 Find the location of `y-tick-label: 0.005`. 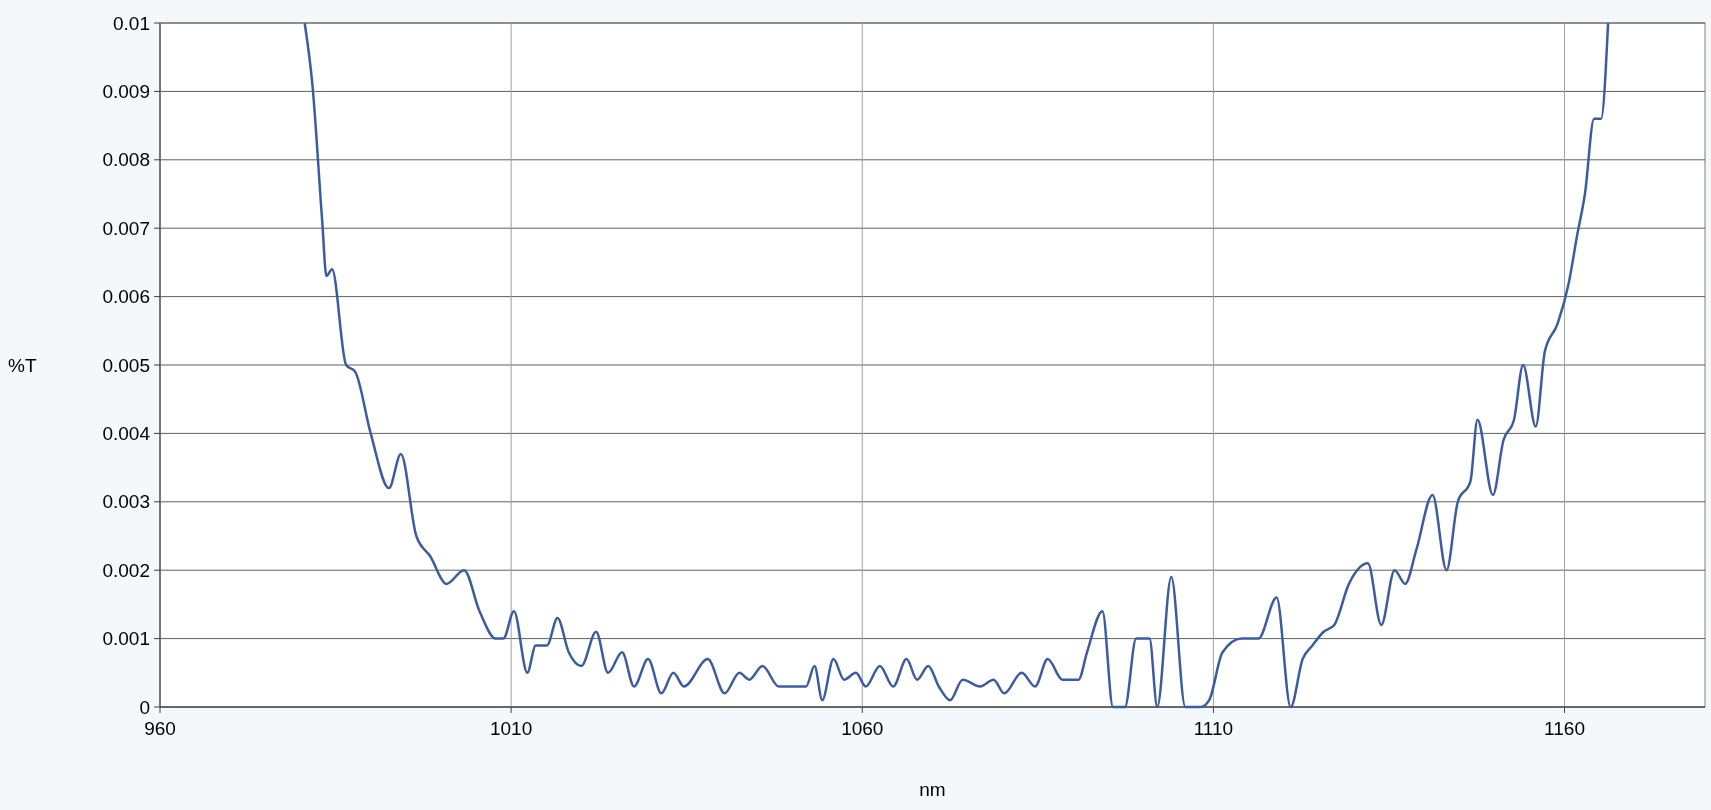

y-tick-label: 0.005 is located at coordinates (126, 365).